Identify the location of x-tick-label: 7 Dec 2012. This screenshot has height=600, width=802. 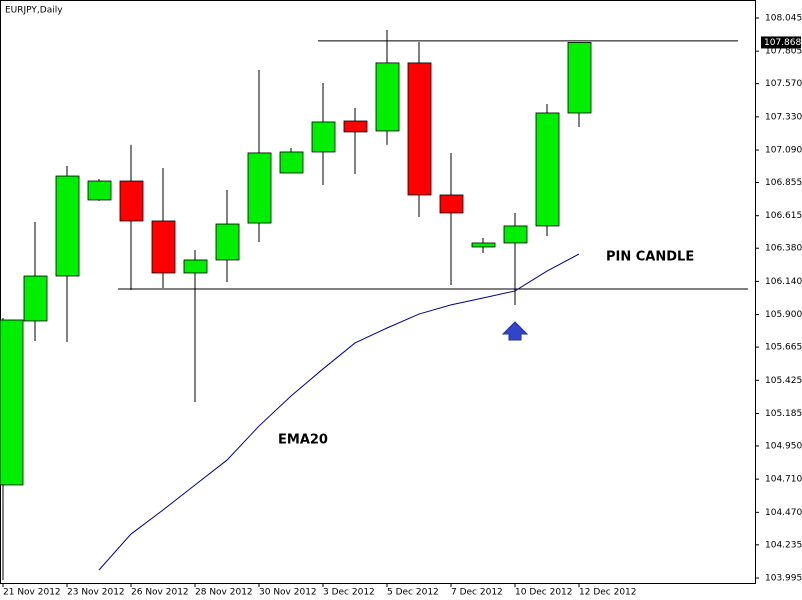
(477, 593).